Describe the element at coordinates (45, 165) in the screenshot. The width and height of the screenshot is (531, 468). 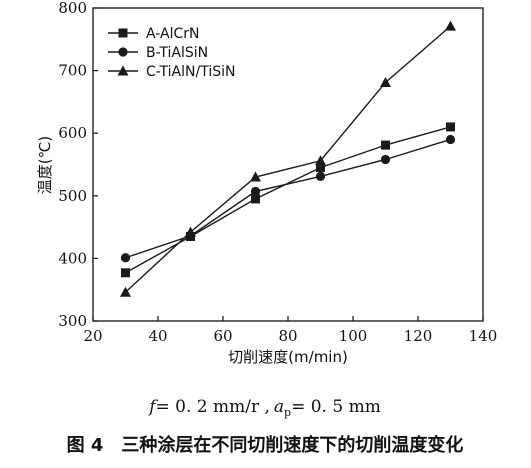
I see `y-axis-title: 温度(℃)` at that location.